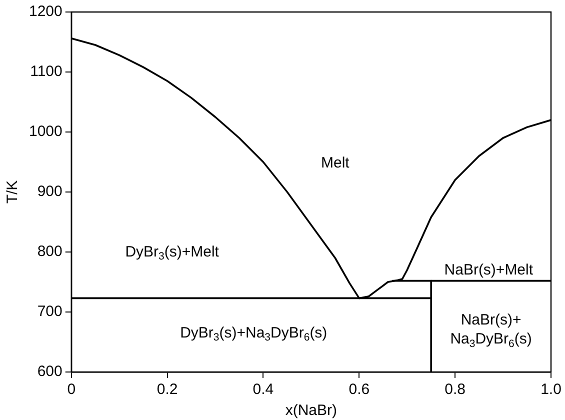 The image size is (565, 420). I want to click on y-tick-label: 700, so click(49, 311).